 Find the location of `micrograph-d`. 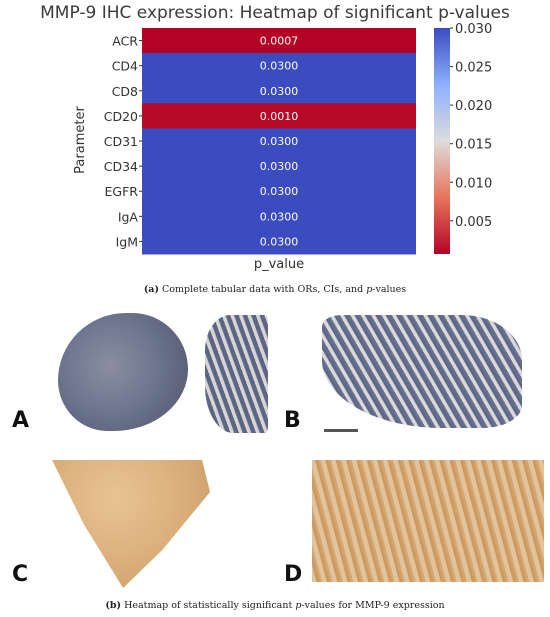

micrograph-d is located at coordinates (428, 521).